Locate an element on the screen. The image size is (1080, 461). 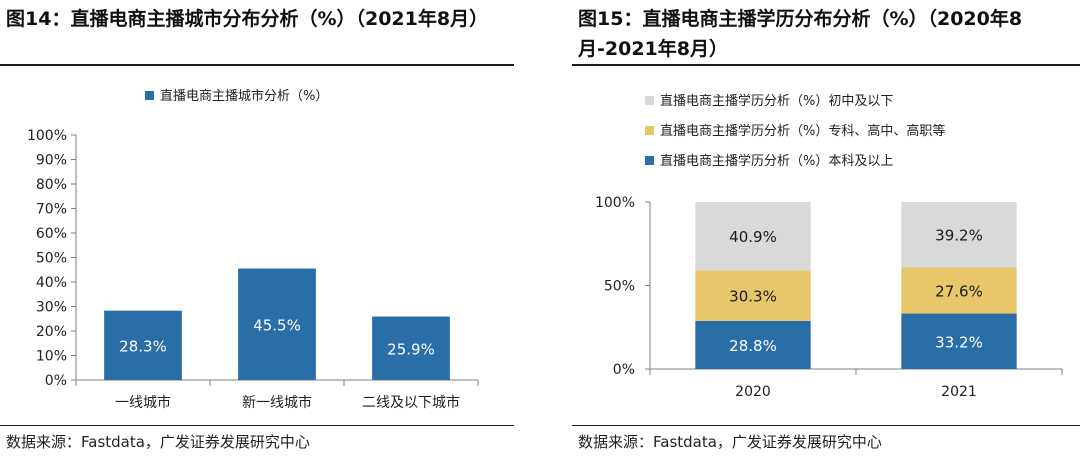
segment-value-label: 27.6% is located at coordinates (959, 292).